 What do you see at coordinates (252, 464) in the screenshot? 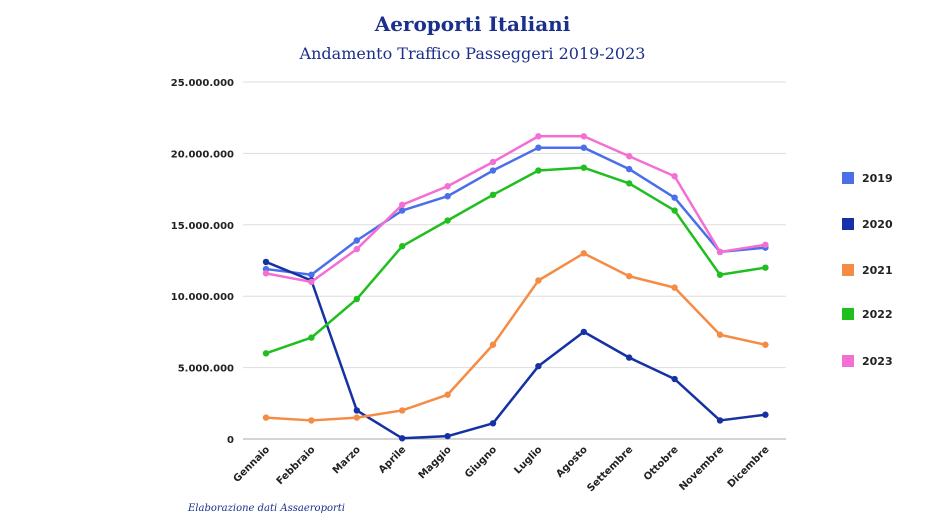
I see `x-tick-label: Gennaio` at bounding box center [252, 464].